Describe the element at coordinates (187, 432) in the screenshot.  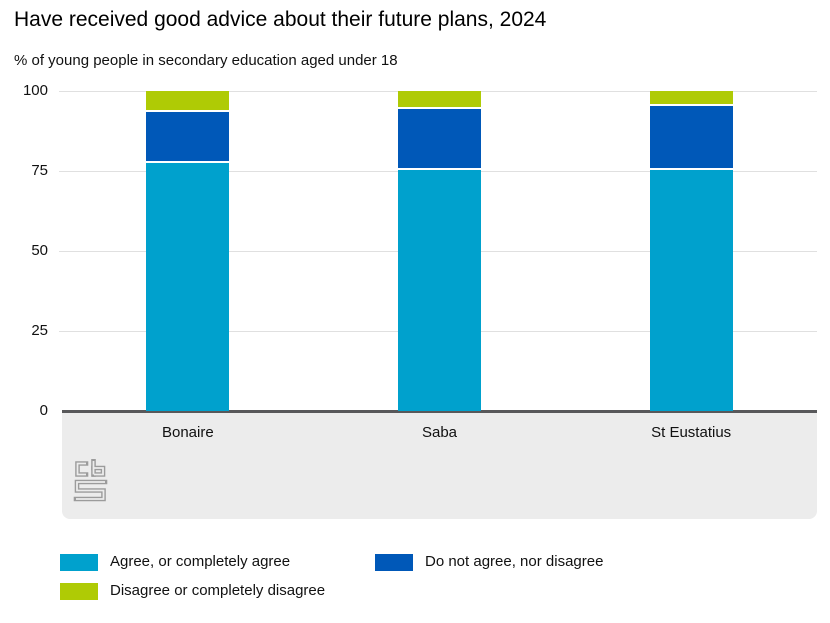
I see `x-category-label: Bonaire` at that location.